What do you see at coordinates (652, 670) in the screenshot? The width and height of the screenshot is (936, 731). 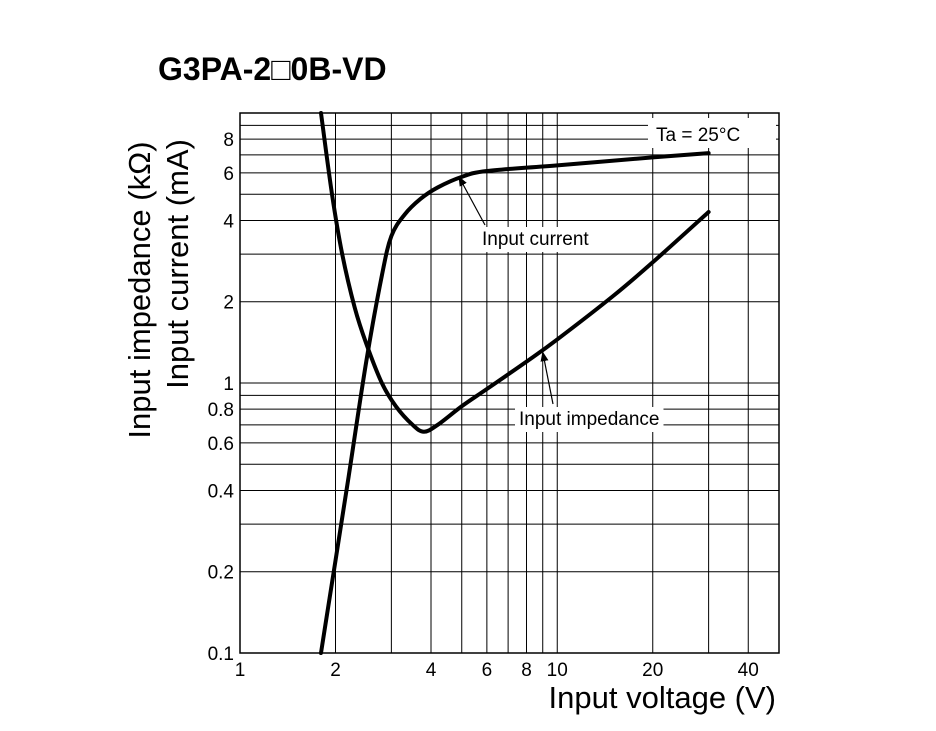 I see `x-tick-label: 20` at bounding box center [652, 670].